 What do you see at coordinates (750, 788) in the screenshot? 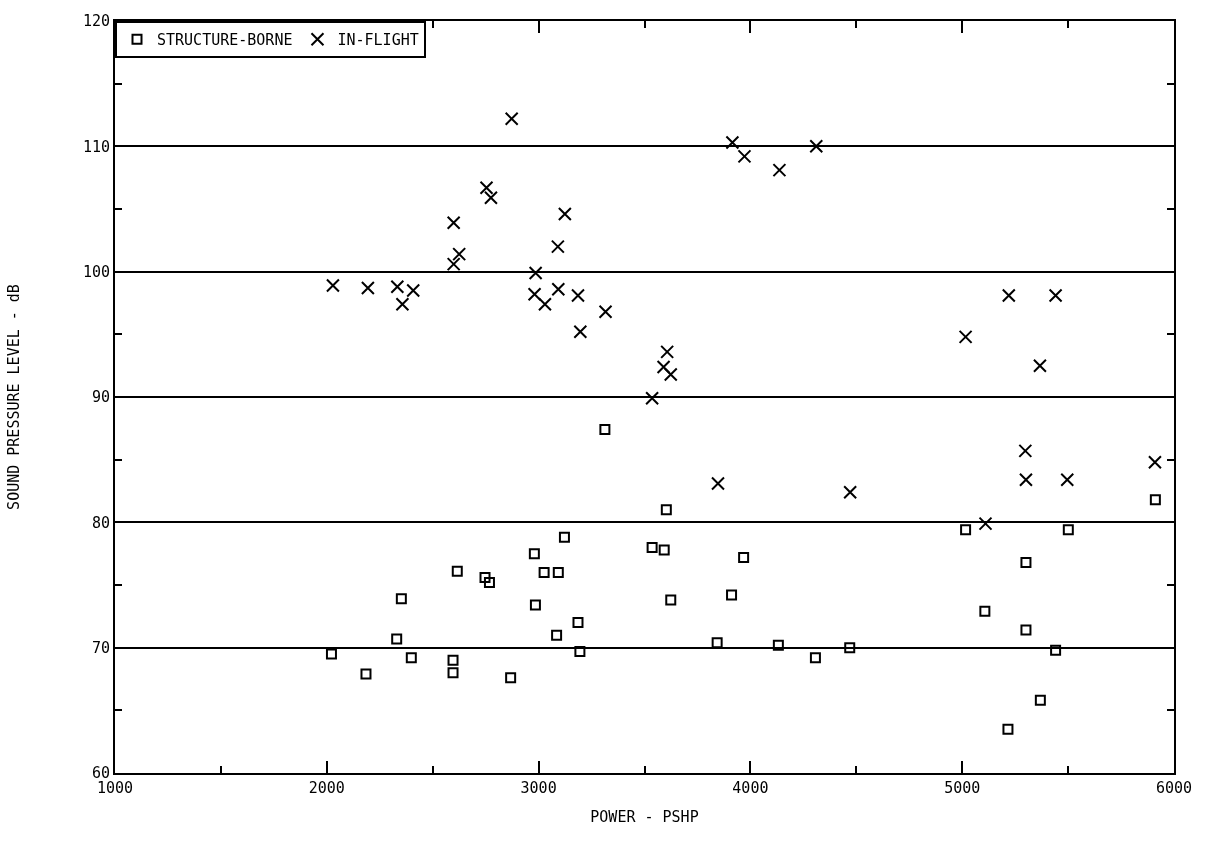
I see `x-tick-label: 4000` at bounding box center [750, 788].